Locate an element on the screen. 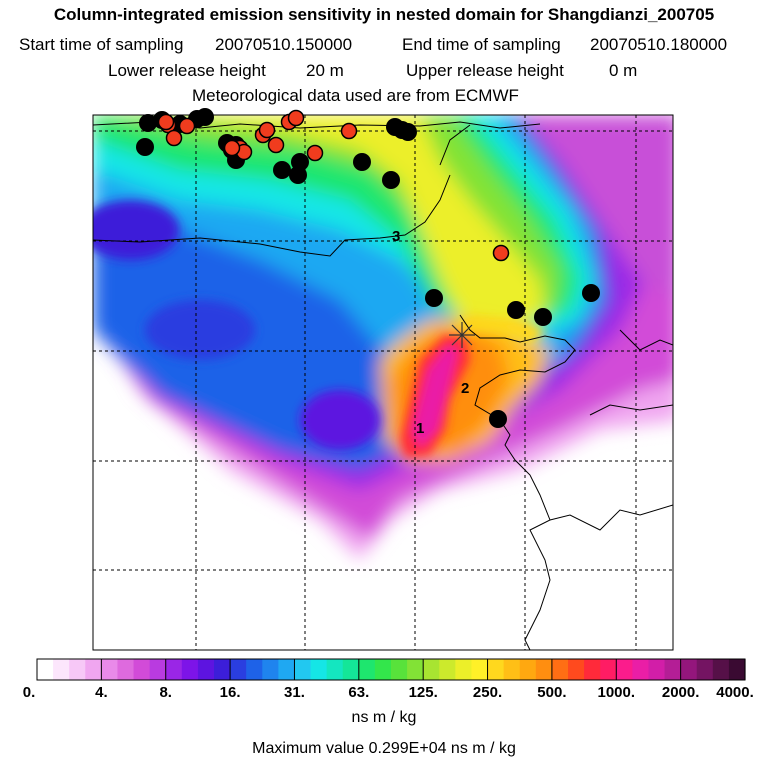 This screenshot has width=768, height=768. met-data-note: Meteorological data used are from ECMWF is located at coordinates (355, 95).